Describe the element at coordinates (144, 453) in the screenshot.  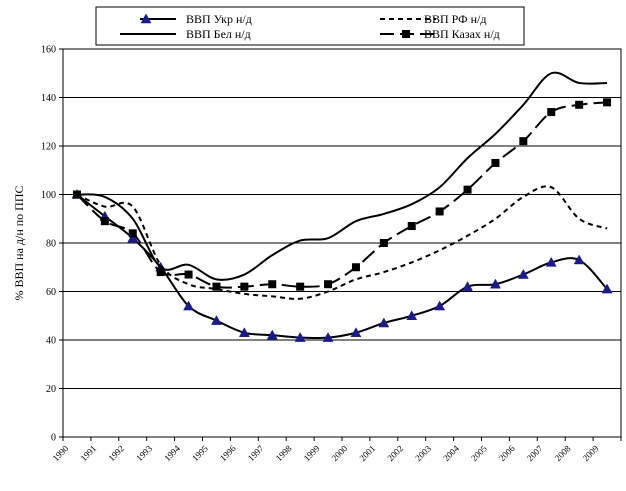
I see `x-tick-label: 1993` at that location.